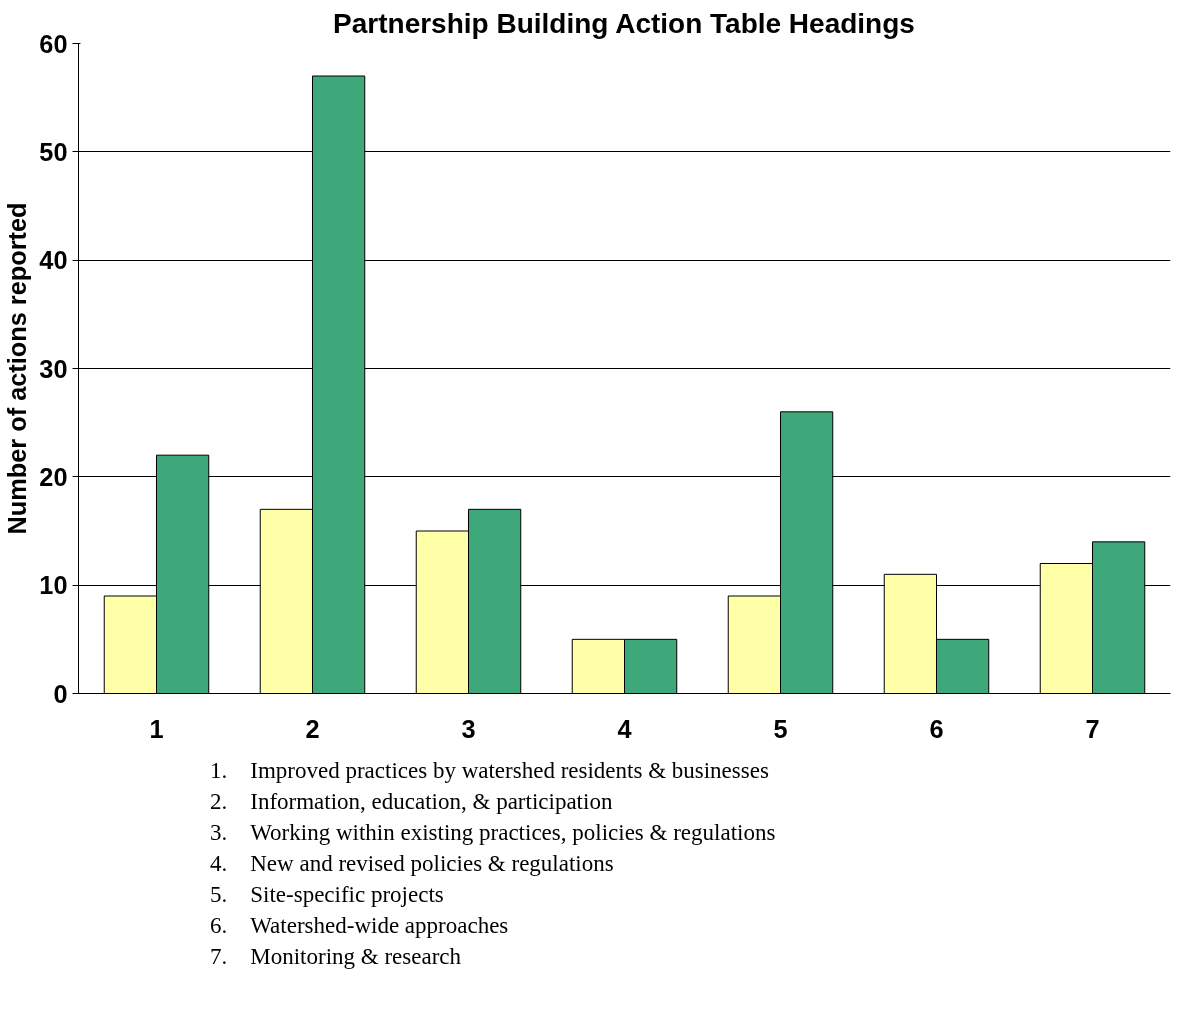 The image size is (1180, 1010). Describe the element at coordinates (780, 728) in the screenshot. I see `x-tick-label: 5` at that location.